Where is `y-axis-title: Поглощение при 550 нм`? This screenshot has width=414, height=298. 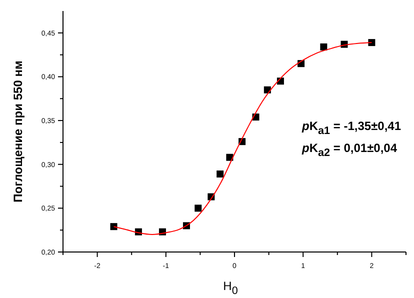
y-axis-title: Поглощение при 550 нм is located at coordinates (18, 131).